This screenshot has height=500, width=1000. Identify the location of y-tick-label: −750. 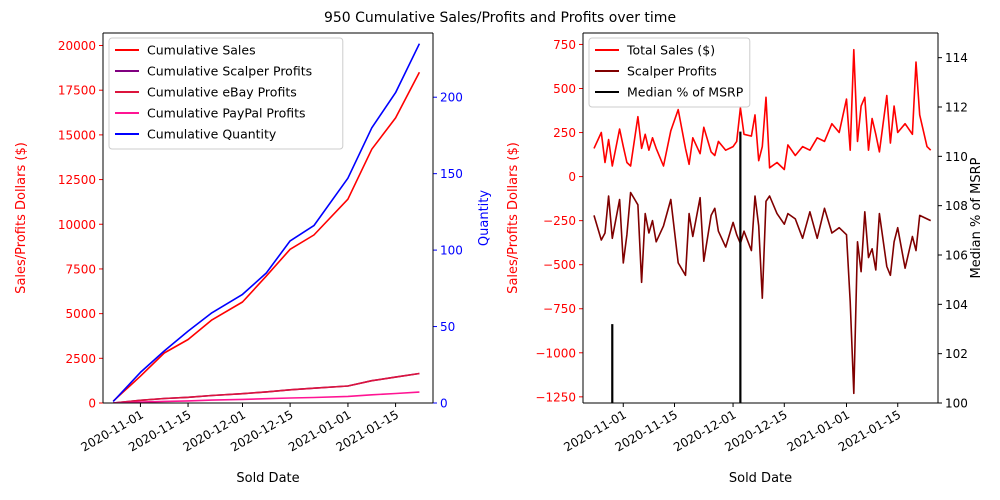
(559, 309).